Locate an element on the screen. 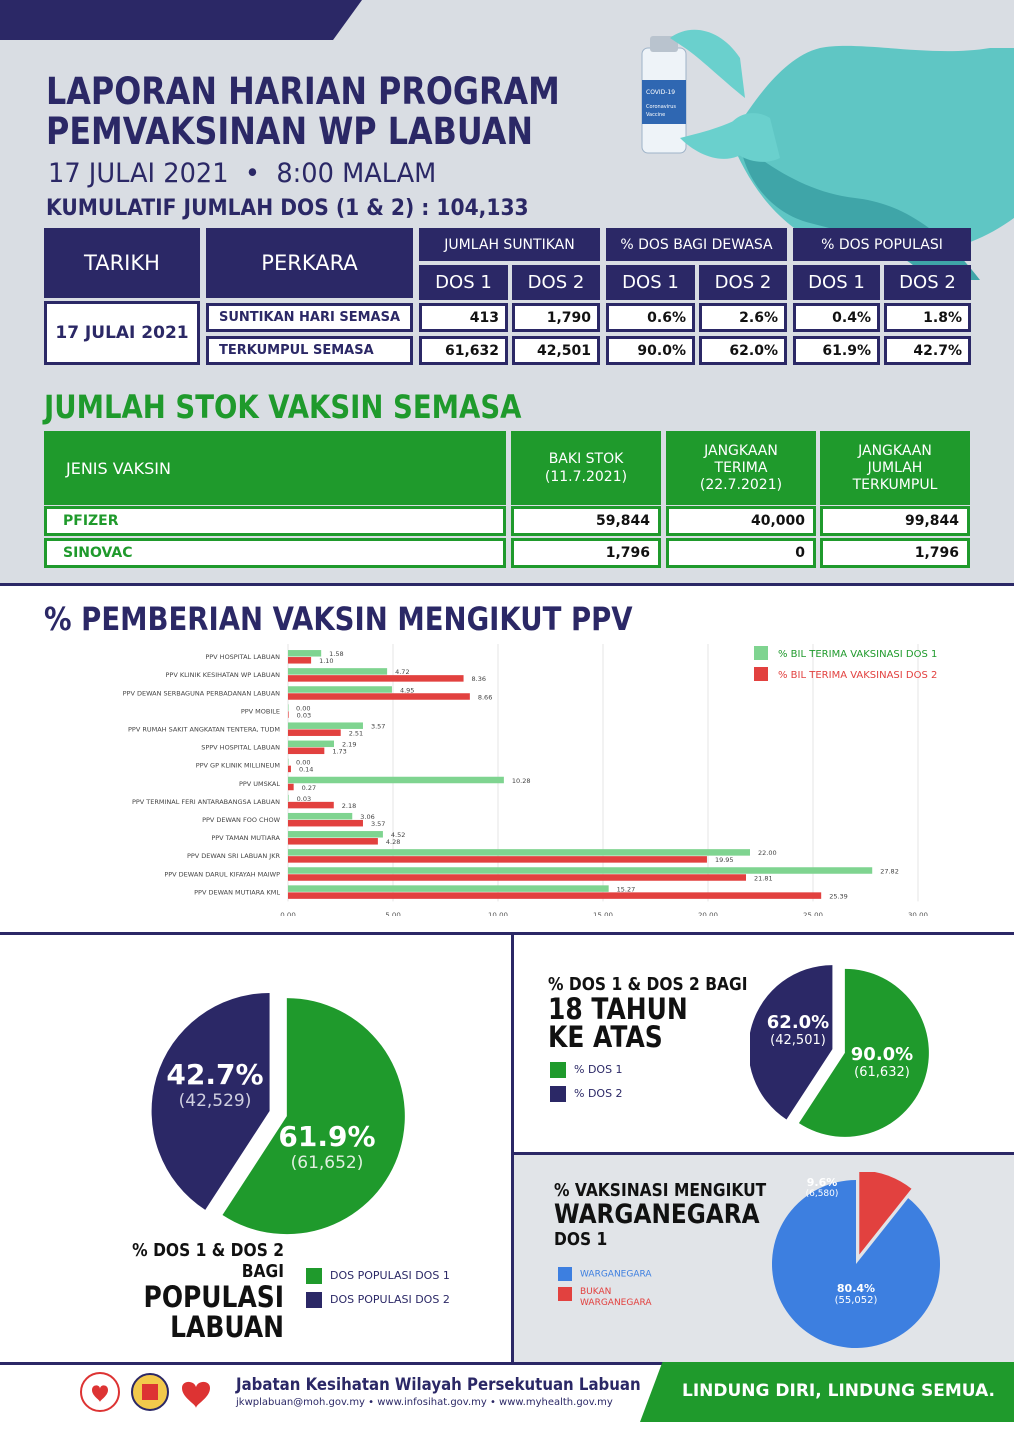 The image size is (1014, 1440). legend: % DOS 1 % DOS 2 is located at coordinates (586, 1082).